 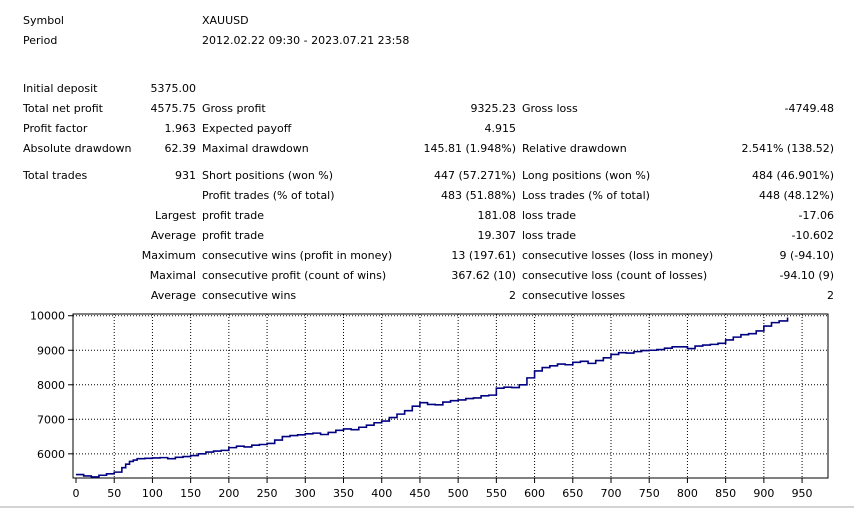 I want to click on x-tick-label: 0, so click(x=76, y=493).